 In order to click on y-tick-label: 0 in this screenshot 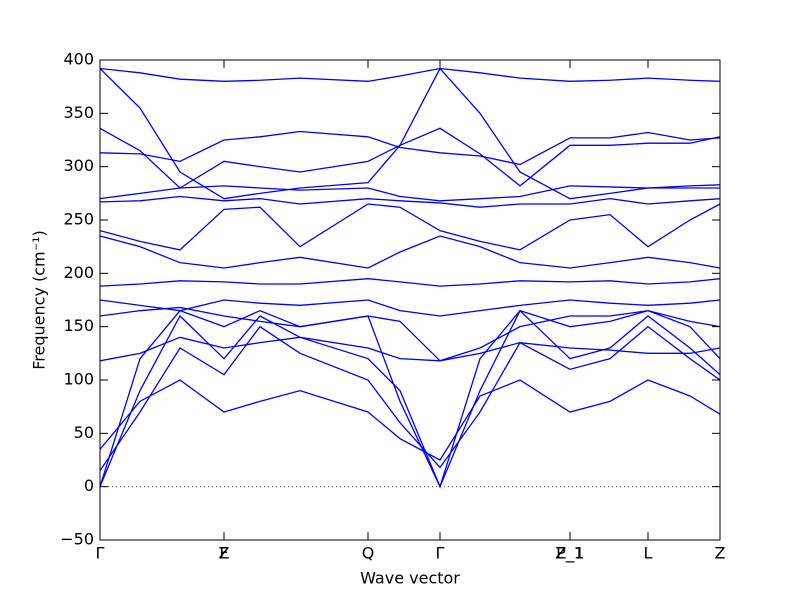, I will do `click(89, 485)`.